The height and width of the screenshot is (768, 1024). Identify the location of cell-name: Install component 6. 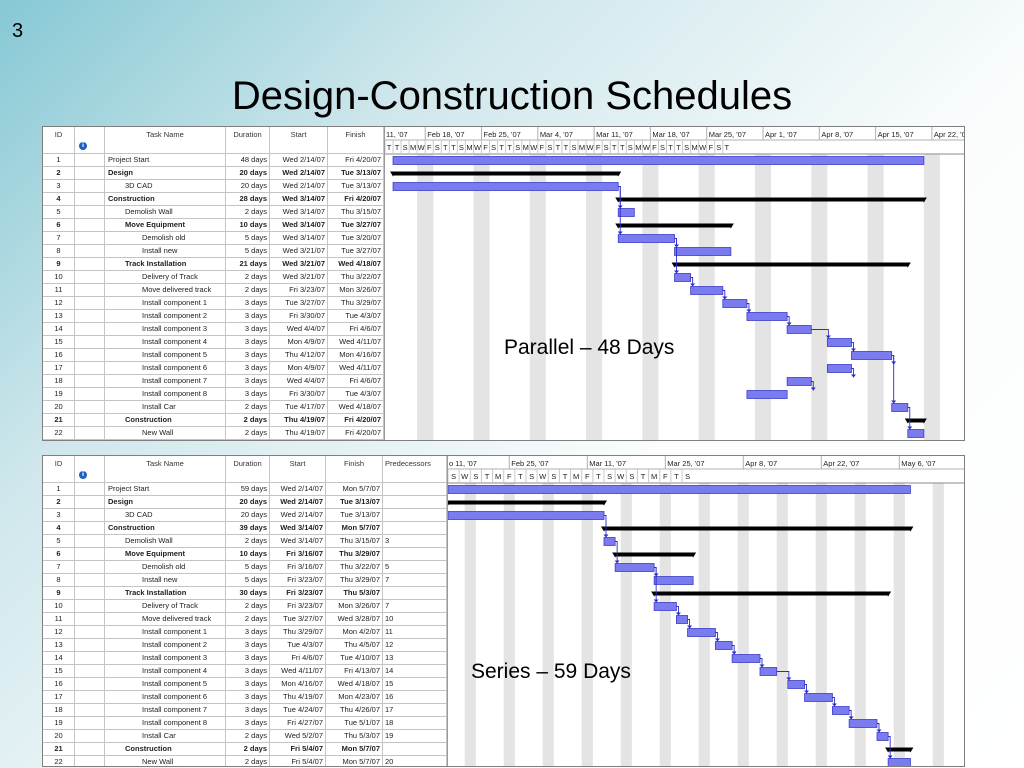
(165, 697).